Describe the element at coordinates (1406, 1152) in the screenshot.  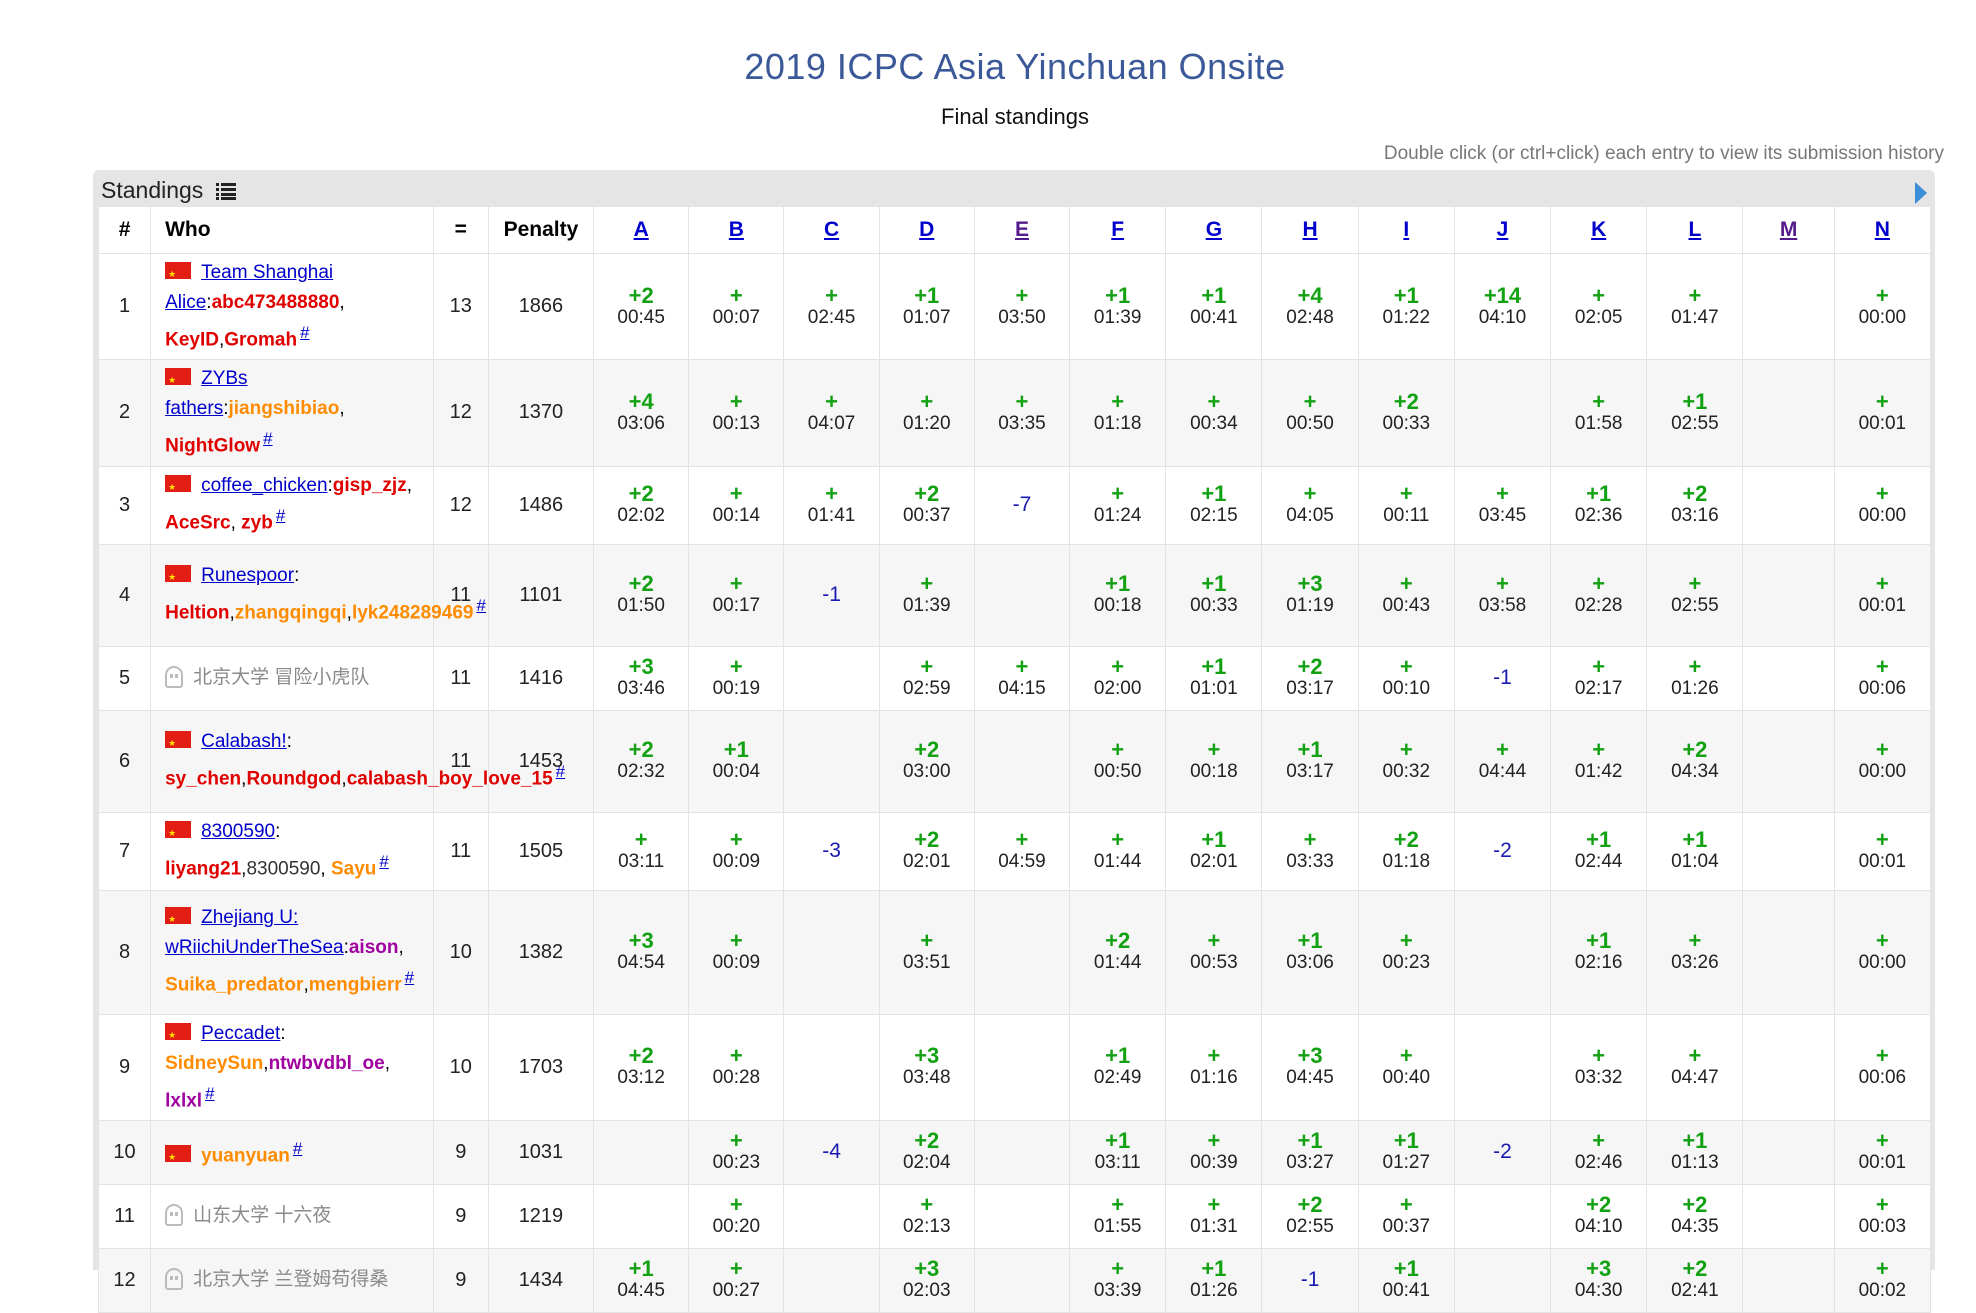
I see `problem-cell-i: +1 01:27` at that location.